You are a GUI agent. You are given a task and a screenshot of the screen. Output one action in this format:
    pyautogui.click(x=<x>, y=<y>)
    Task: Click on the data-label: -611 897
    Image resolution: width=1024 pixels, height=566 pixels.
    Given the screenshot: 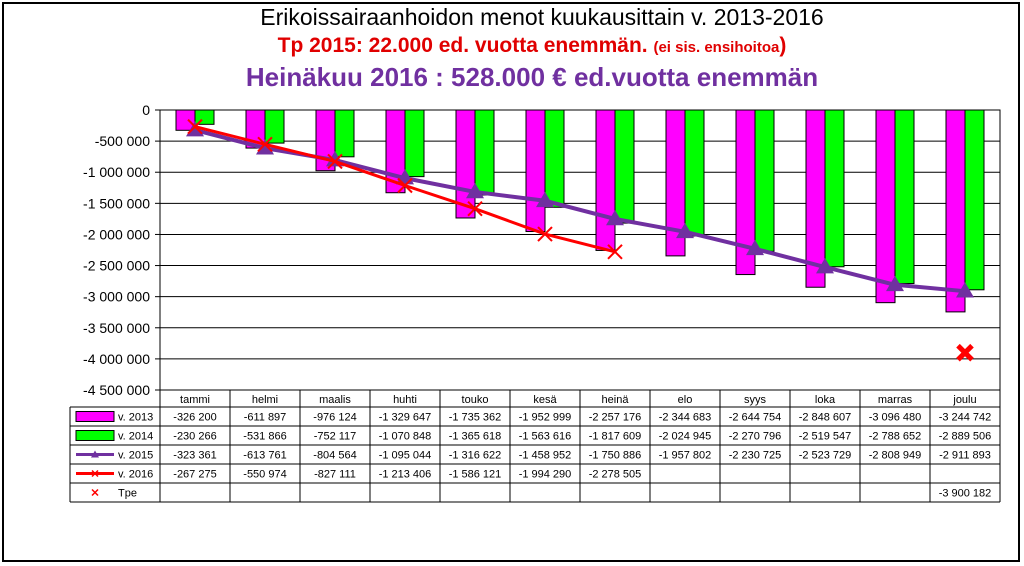 What is the action you would take?
    pyautogui.click(x=265, y=418)
    